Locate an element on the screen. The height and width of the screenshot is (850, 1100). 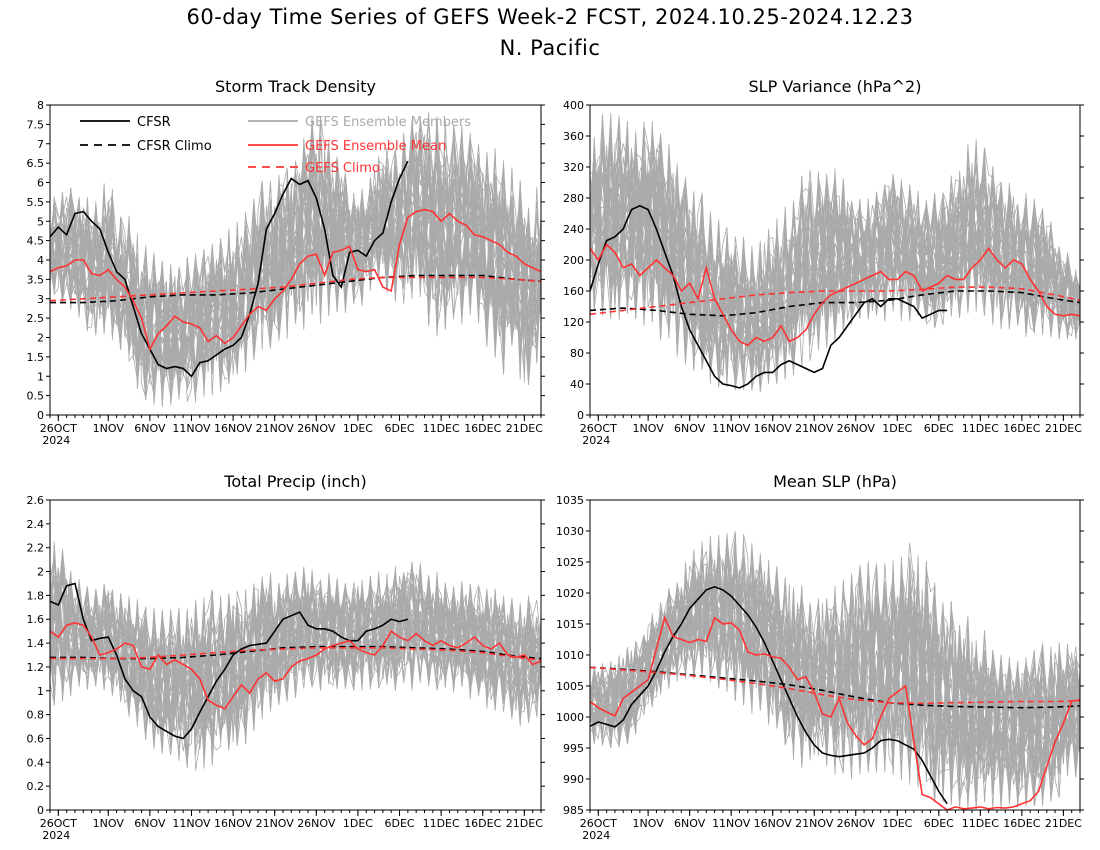
y-tick-label: 1.2 is located at coordinates (36, 667).